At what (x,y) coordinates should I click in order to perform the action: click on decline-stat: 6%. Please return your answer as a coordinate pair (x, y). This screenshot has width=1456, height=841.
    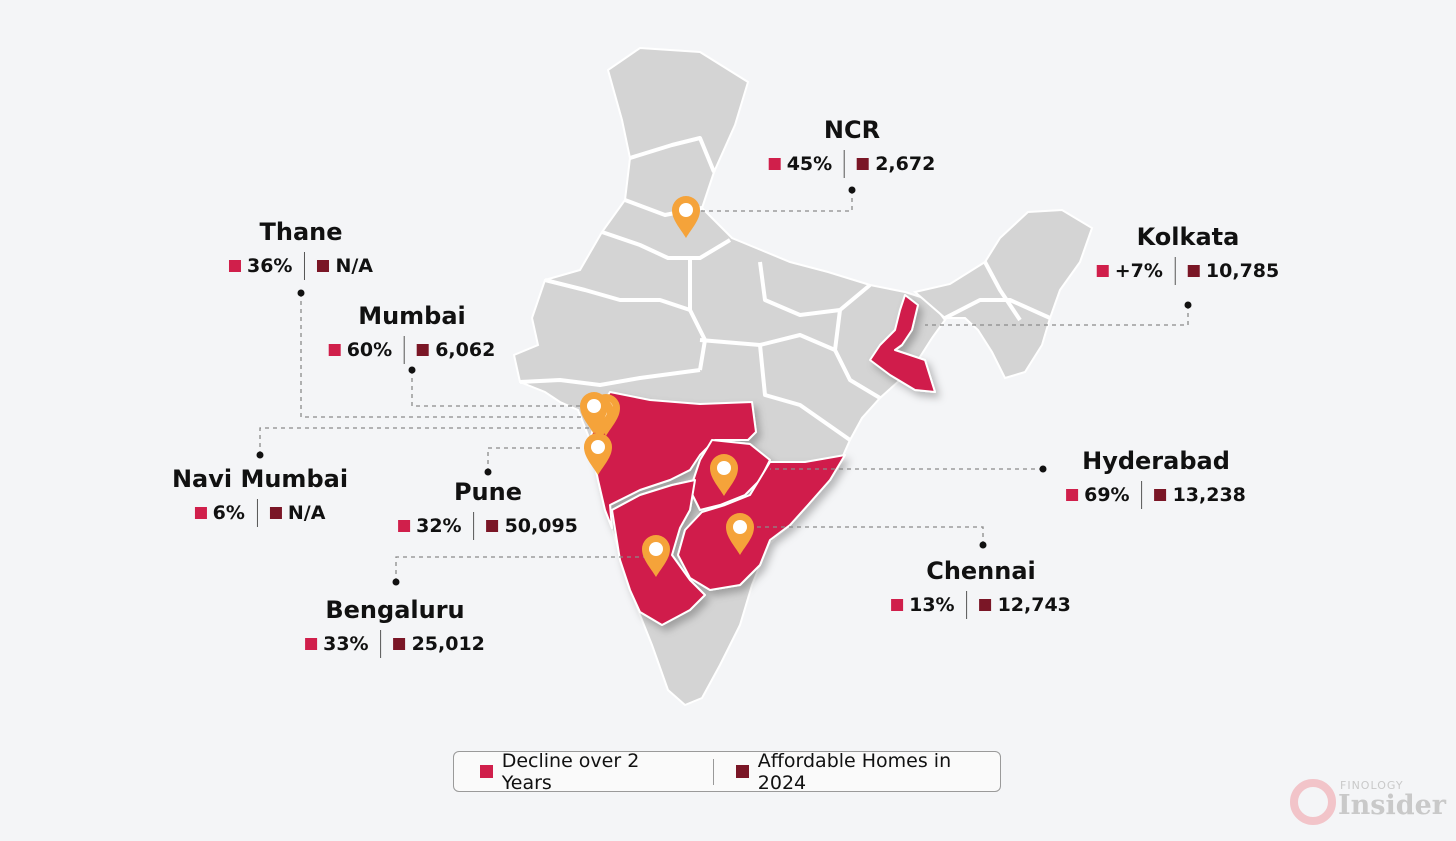
    Looking at the image, I should click on (219, 513).